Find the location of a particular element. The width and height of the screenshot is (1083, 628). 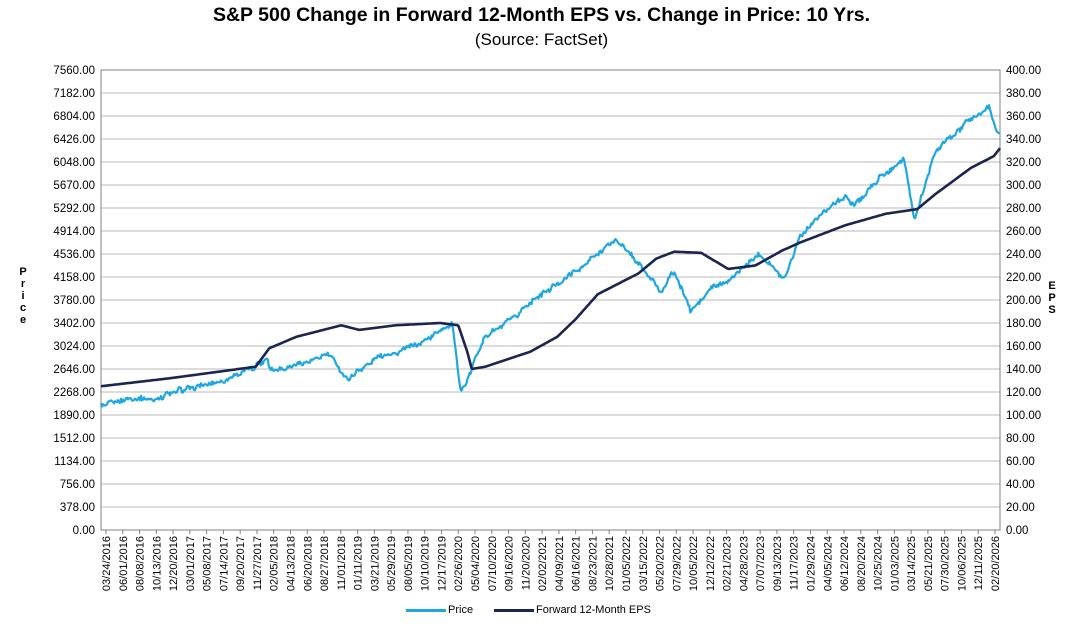

x-tick-label: 04/13/2018 is located at coordinates (292, 563).